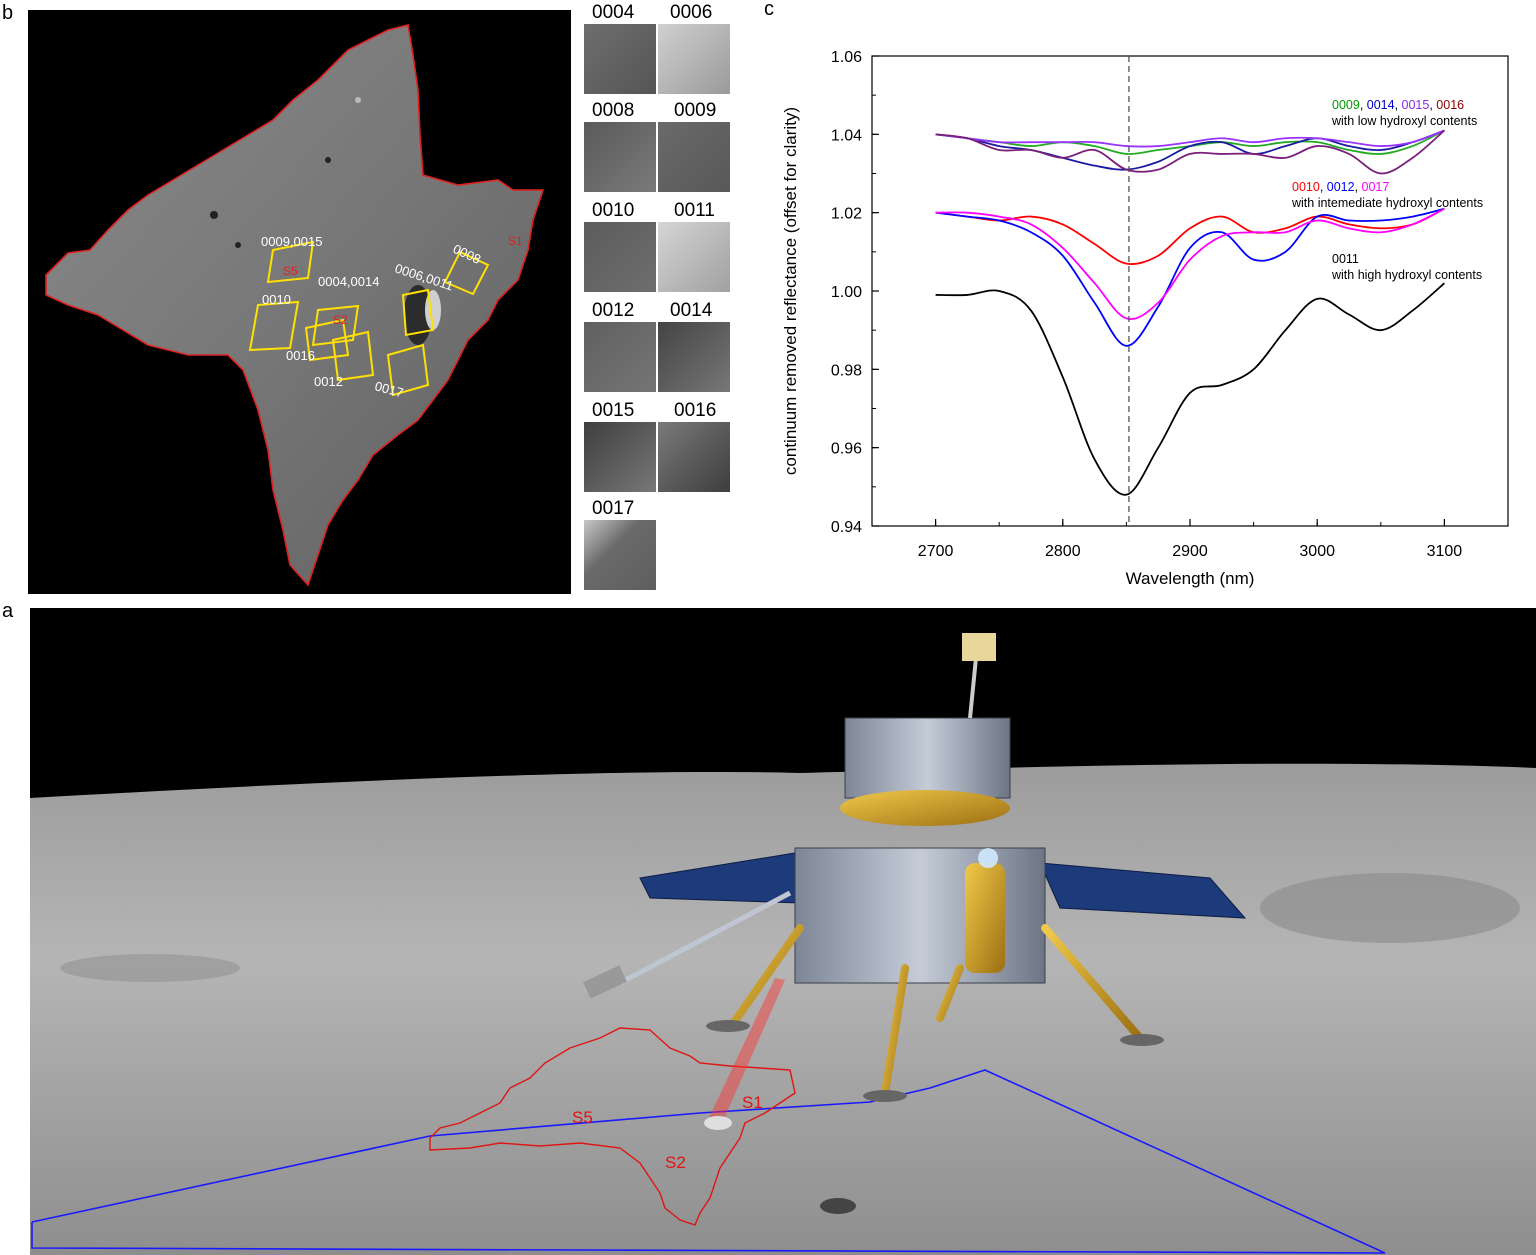  I want to click on legend-description: with high hydroxyl contents, so click(1406, 275).